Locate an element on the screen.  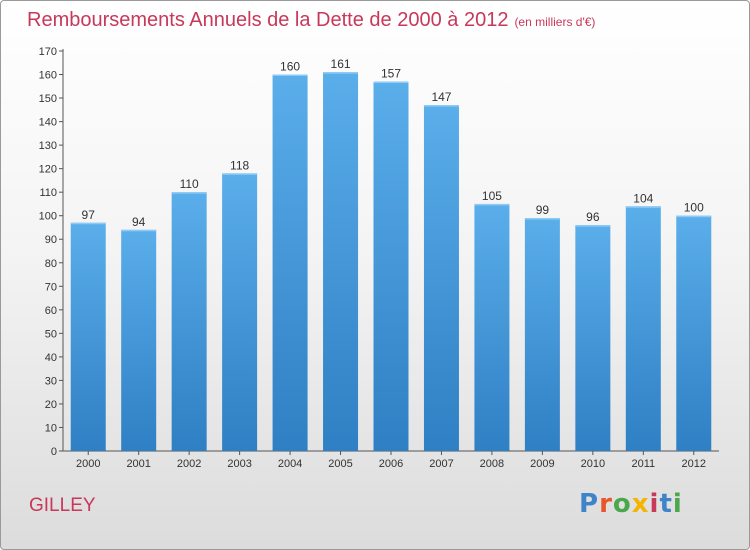
x-tick-label: 2011 is located at coordinates (643, 464).